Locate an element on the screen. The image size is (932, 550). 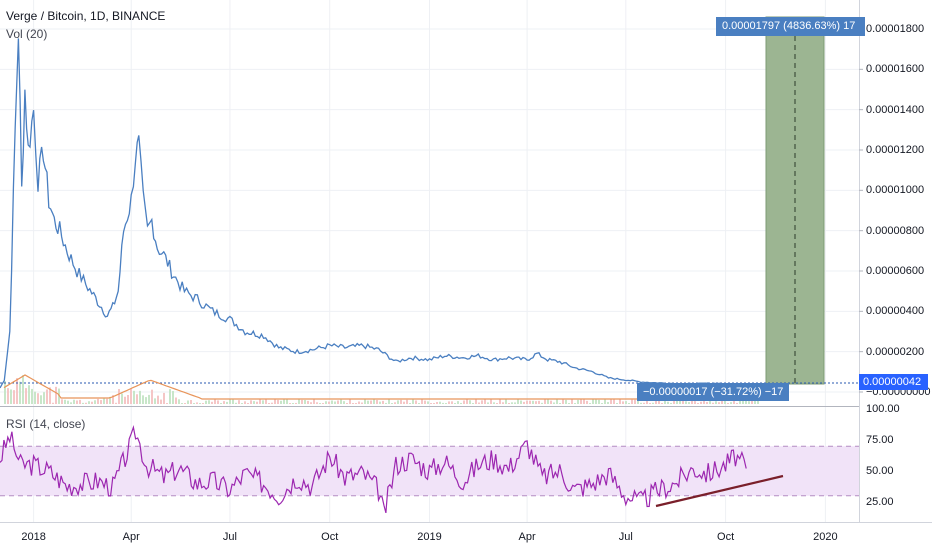
rsi-series-line is located at coordinates (373, 469).